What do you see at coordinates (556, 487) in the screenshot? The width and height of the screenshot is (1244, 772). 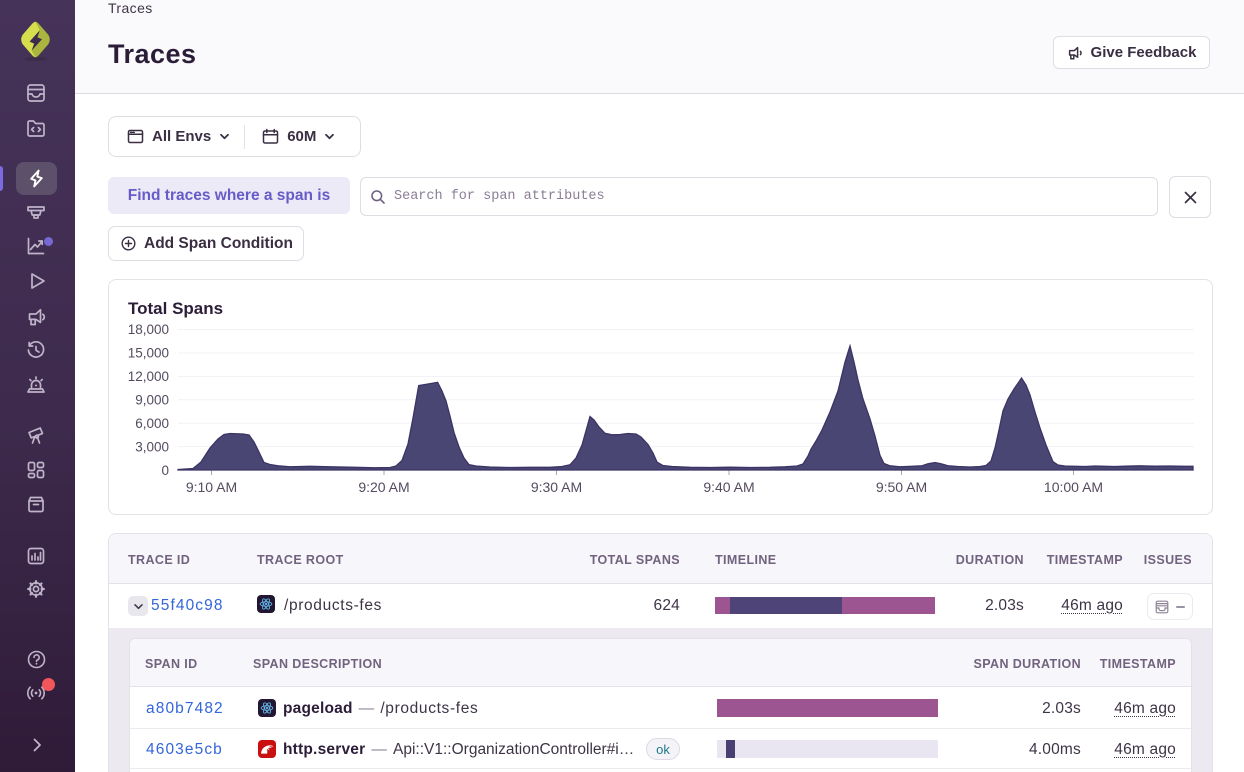 I see `svg-text: 9:30 AM` at bounding box center [556, 487].